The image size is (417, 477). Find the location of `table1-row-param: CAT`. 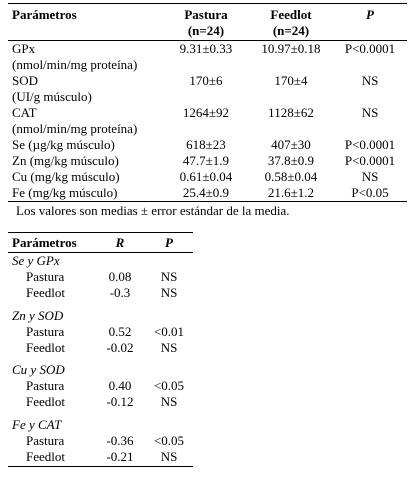

table1-row-param: CAT is located at coordinates (24, 112).